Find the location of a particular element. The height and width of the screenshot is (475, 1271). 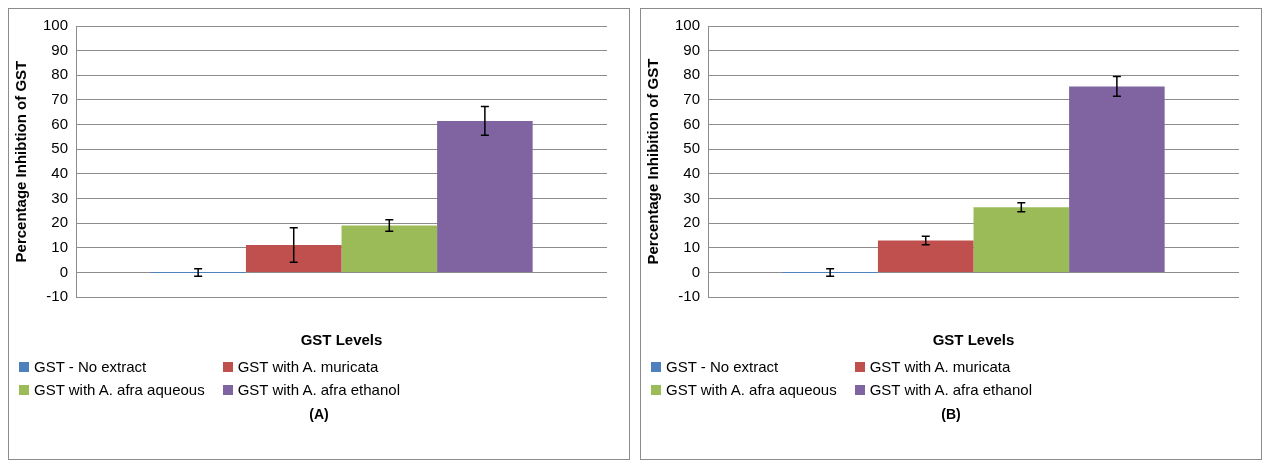

text: (A) is located at coordinates (319, 414).